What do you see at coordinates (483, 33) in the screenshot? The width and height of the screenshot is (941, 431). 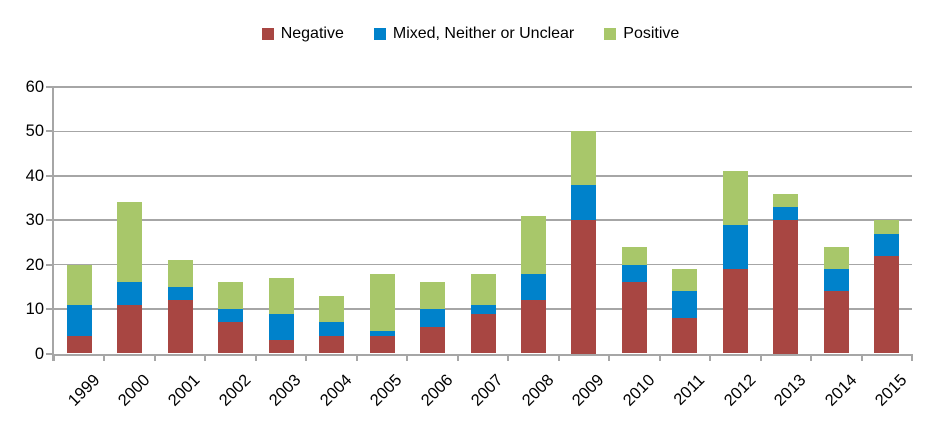 I see `legend-label-mixed: Mixed, Neither or Unclear` at bounding box center [483, 33].